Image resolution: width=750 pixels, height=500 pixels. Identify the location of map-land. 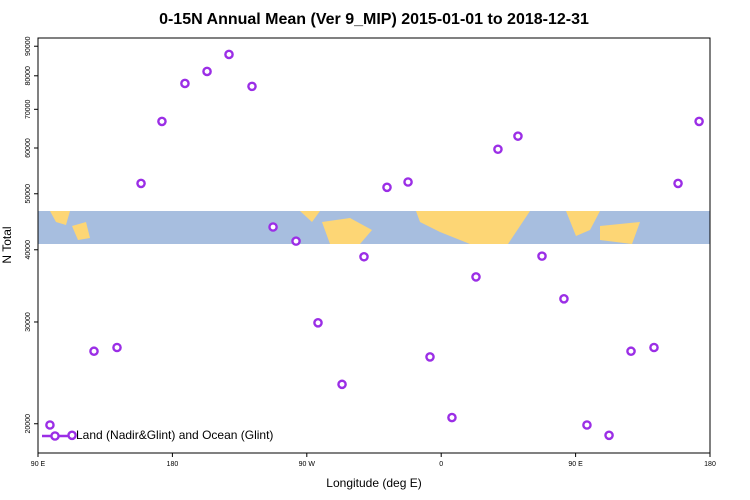
(345, 227).